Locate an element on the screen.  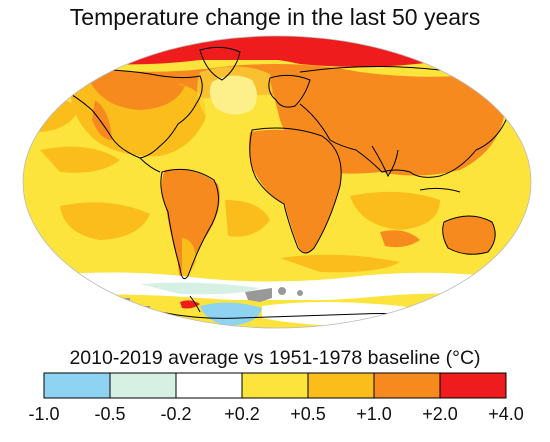
legend-tick-label: -1.0 is located at coordinates (44, 414).